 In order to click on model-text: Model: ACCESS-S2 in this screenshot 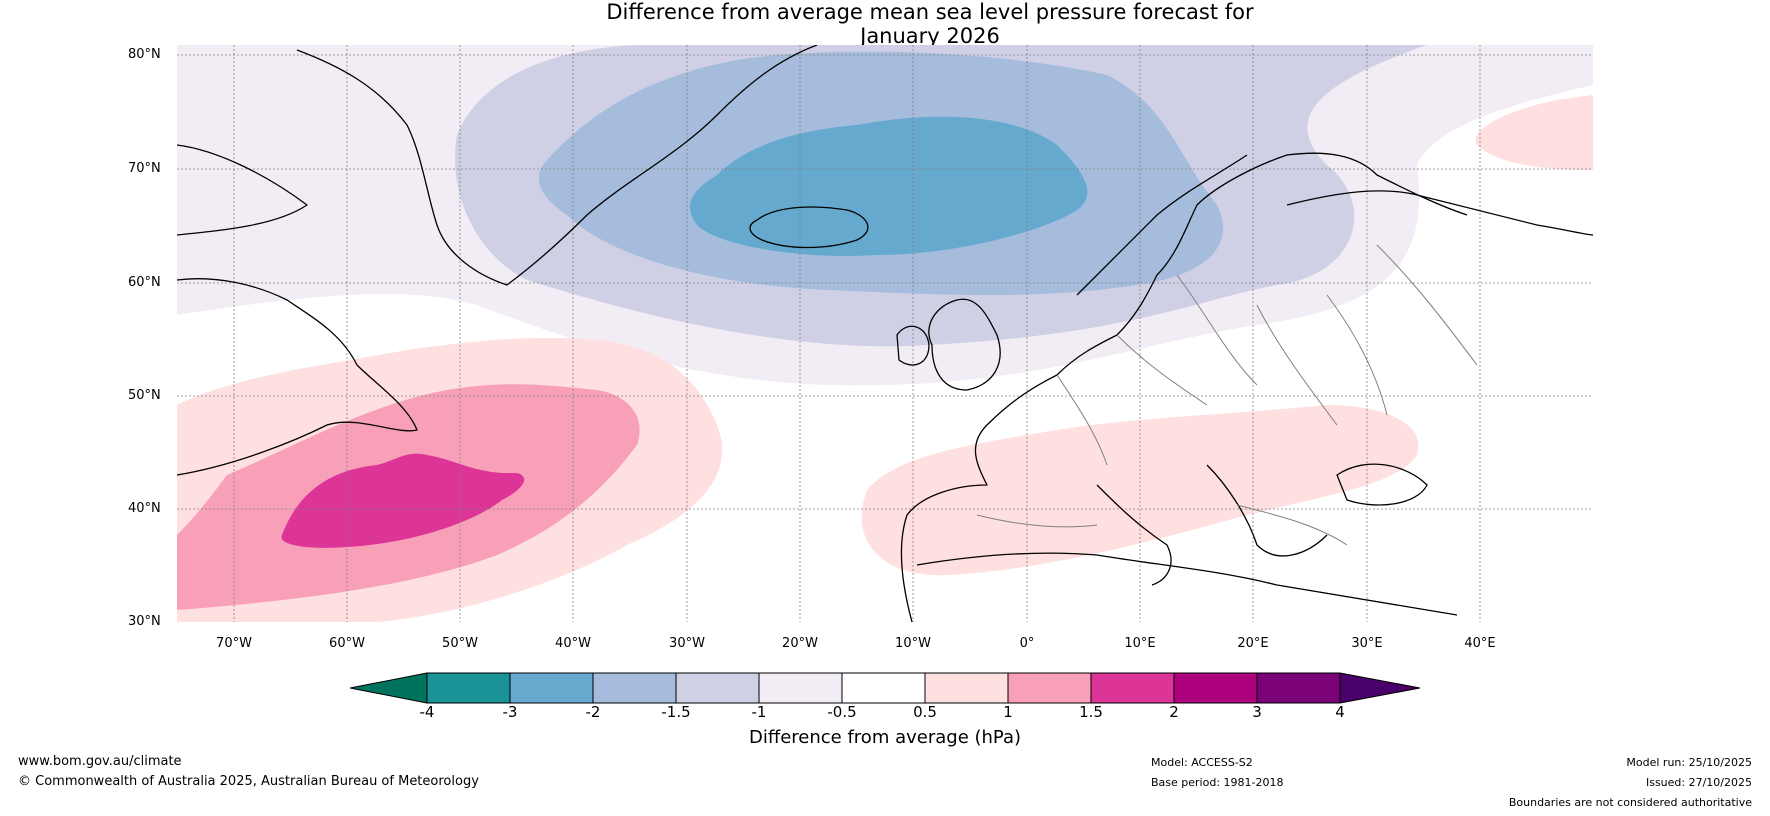, I will do `click(1202, 762)`.